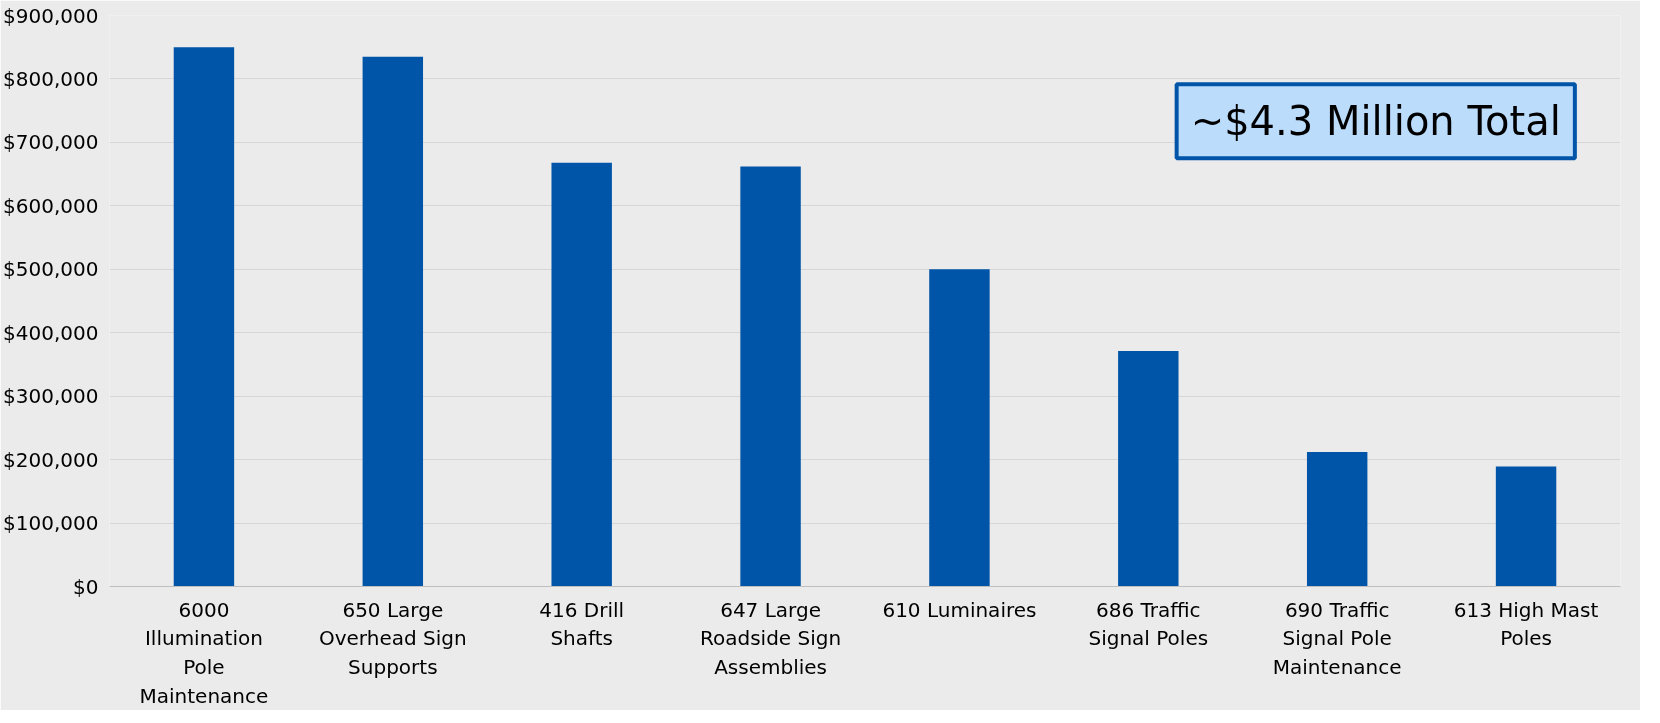 The image size is (1660, 723). I want to click on x-tick-label: 416 Drill Shafts, so click(582, 624).